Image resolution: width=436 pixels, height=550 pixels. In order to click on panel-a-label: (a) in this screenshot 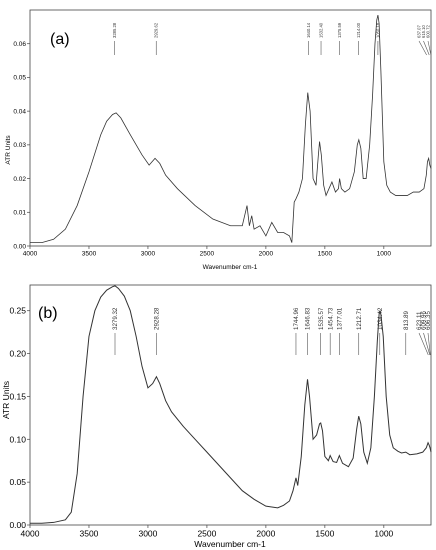, I will do `click(60, 39)`.